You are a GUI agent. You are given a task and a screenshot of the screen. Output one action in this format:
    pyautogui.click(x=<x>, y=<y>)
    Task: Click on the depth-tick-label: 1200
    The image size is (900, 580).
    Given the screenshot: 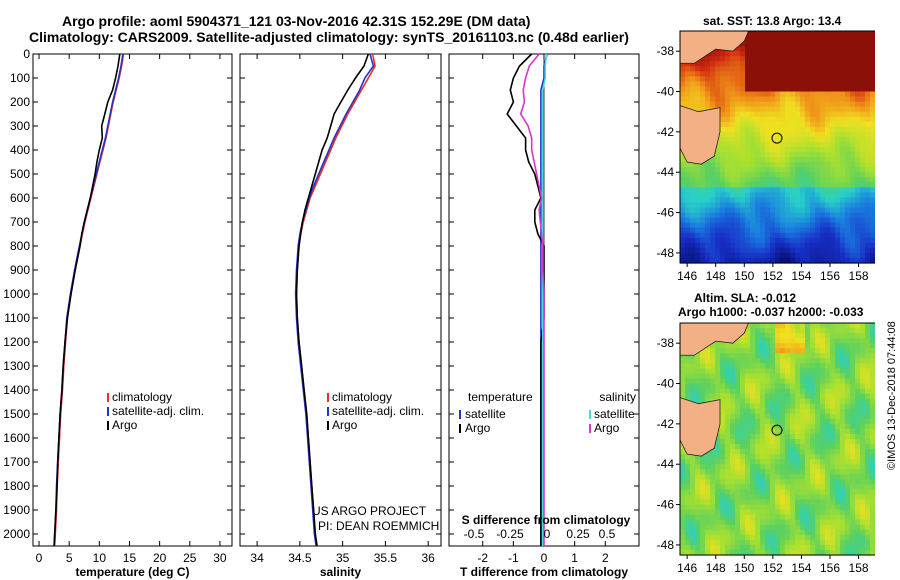 What is the action you would take?
    pyautogui.click(x=16, y=342)
    